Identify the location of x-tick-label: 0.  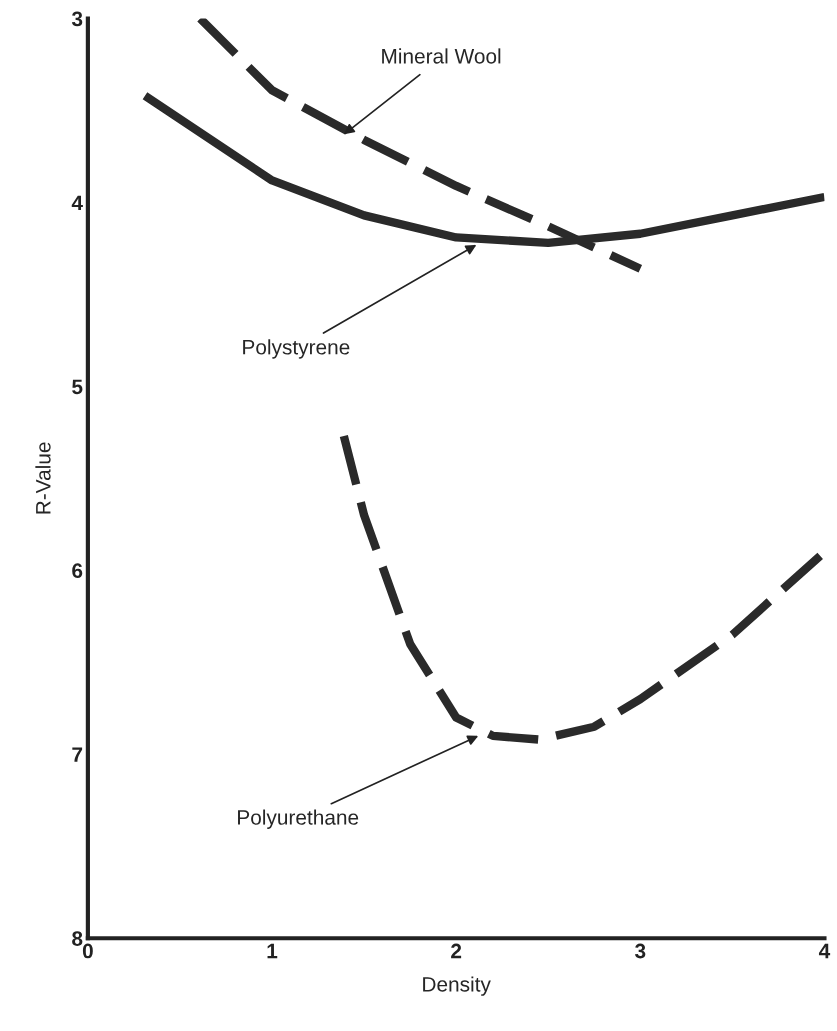
(87, 951).